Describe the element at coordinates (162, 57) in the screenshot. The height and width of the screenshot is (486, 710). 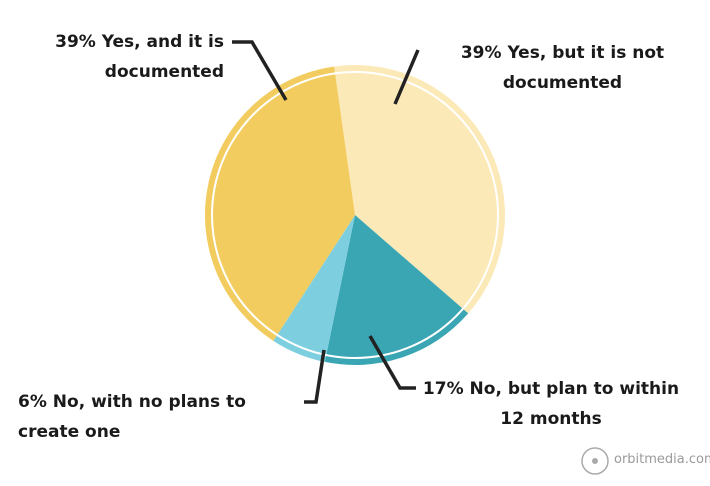
I see `category-label: Yes, and it is documented` at that location.